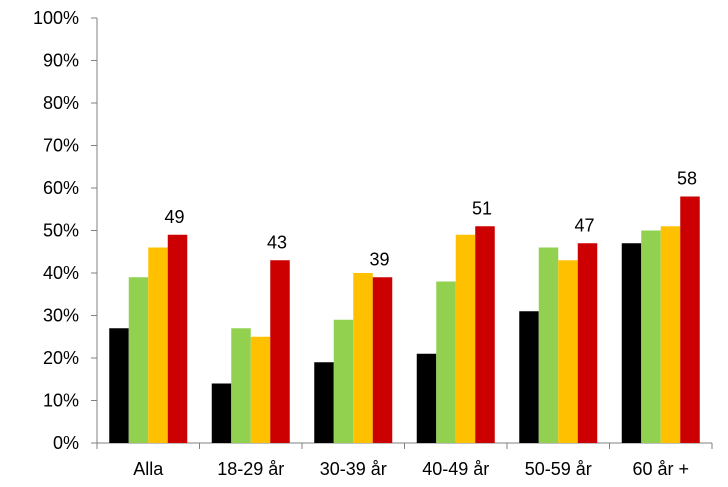 This screenshot has height=487, width=728. I want to click on x-category-label: 30-39 år, so click(353, 469).